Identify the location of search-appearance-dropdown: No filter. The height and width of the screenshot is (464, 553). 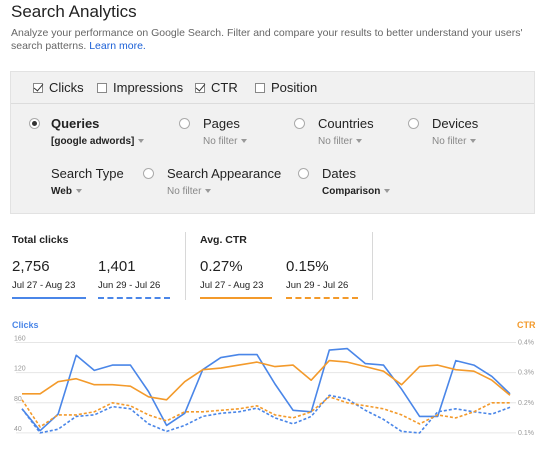
(189, 191).